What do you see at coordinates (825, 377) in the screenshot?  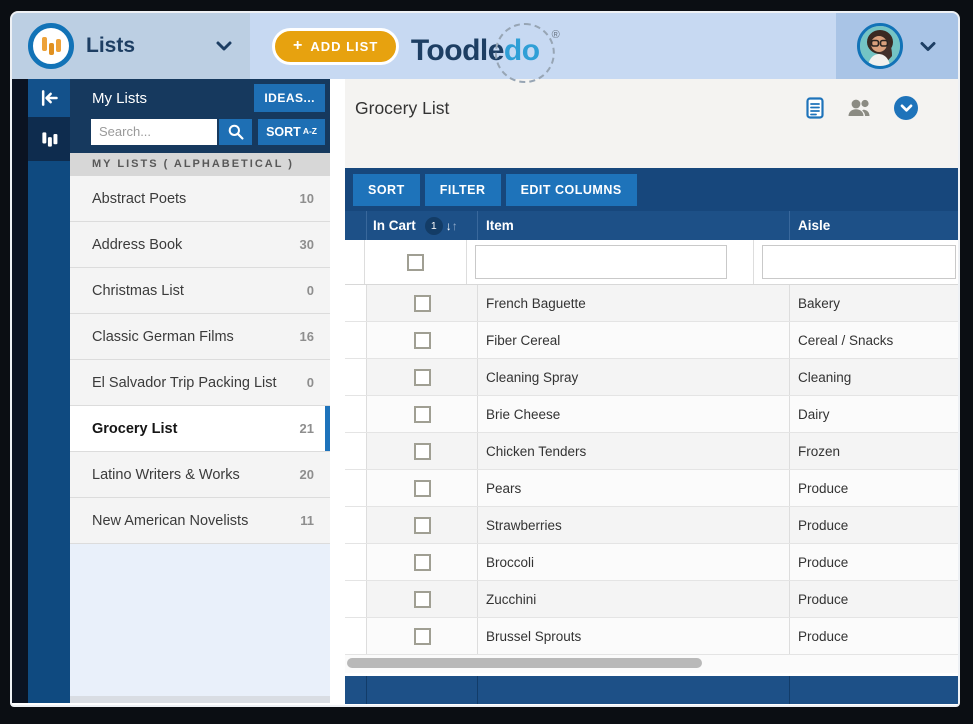 I see `aisle-cell: Cleaning` at bounding box center [825, 377].